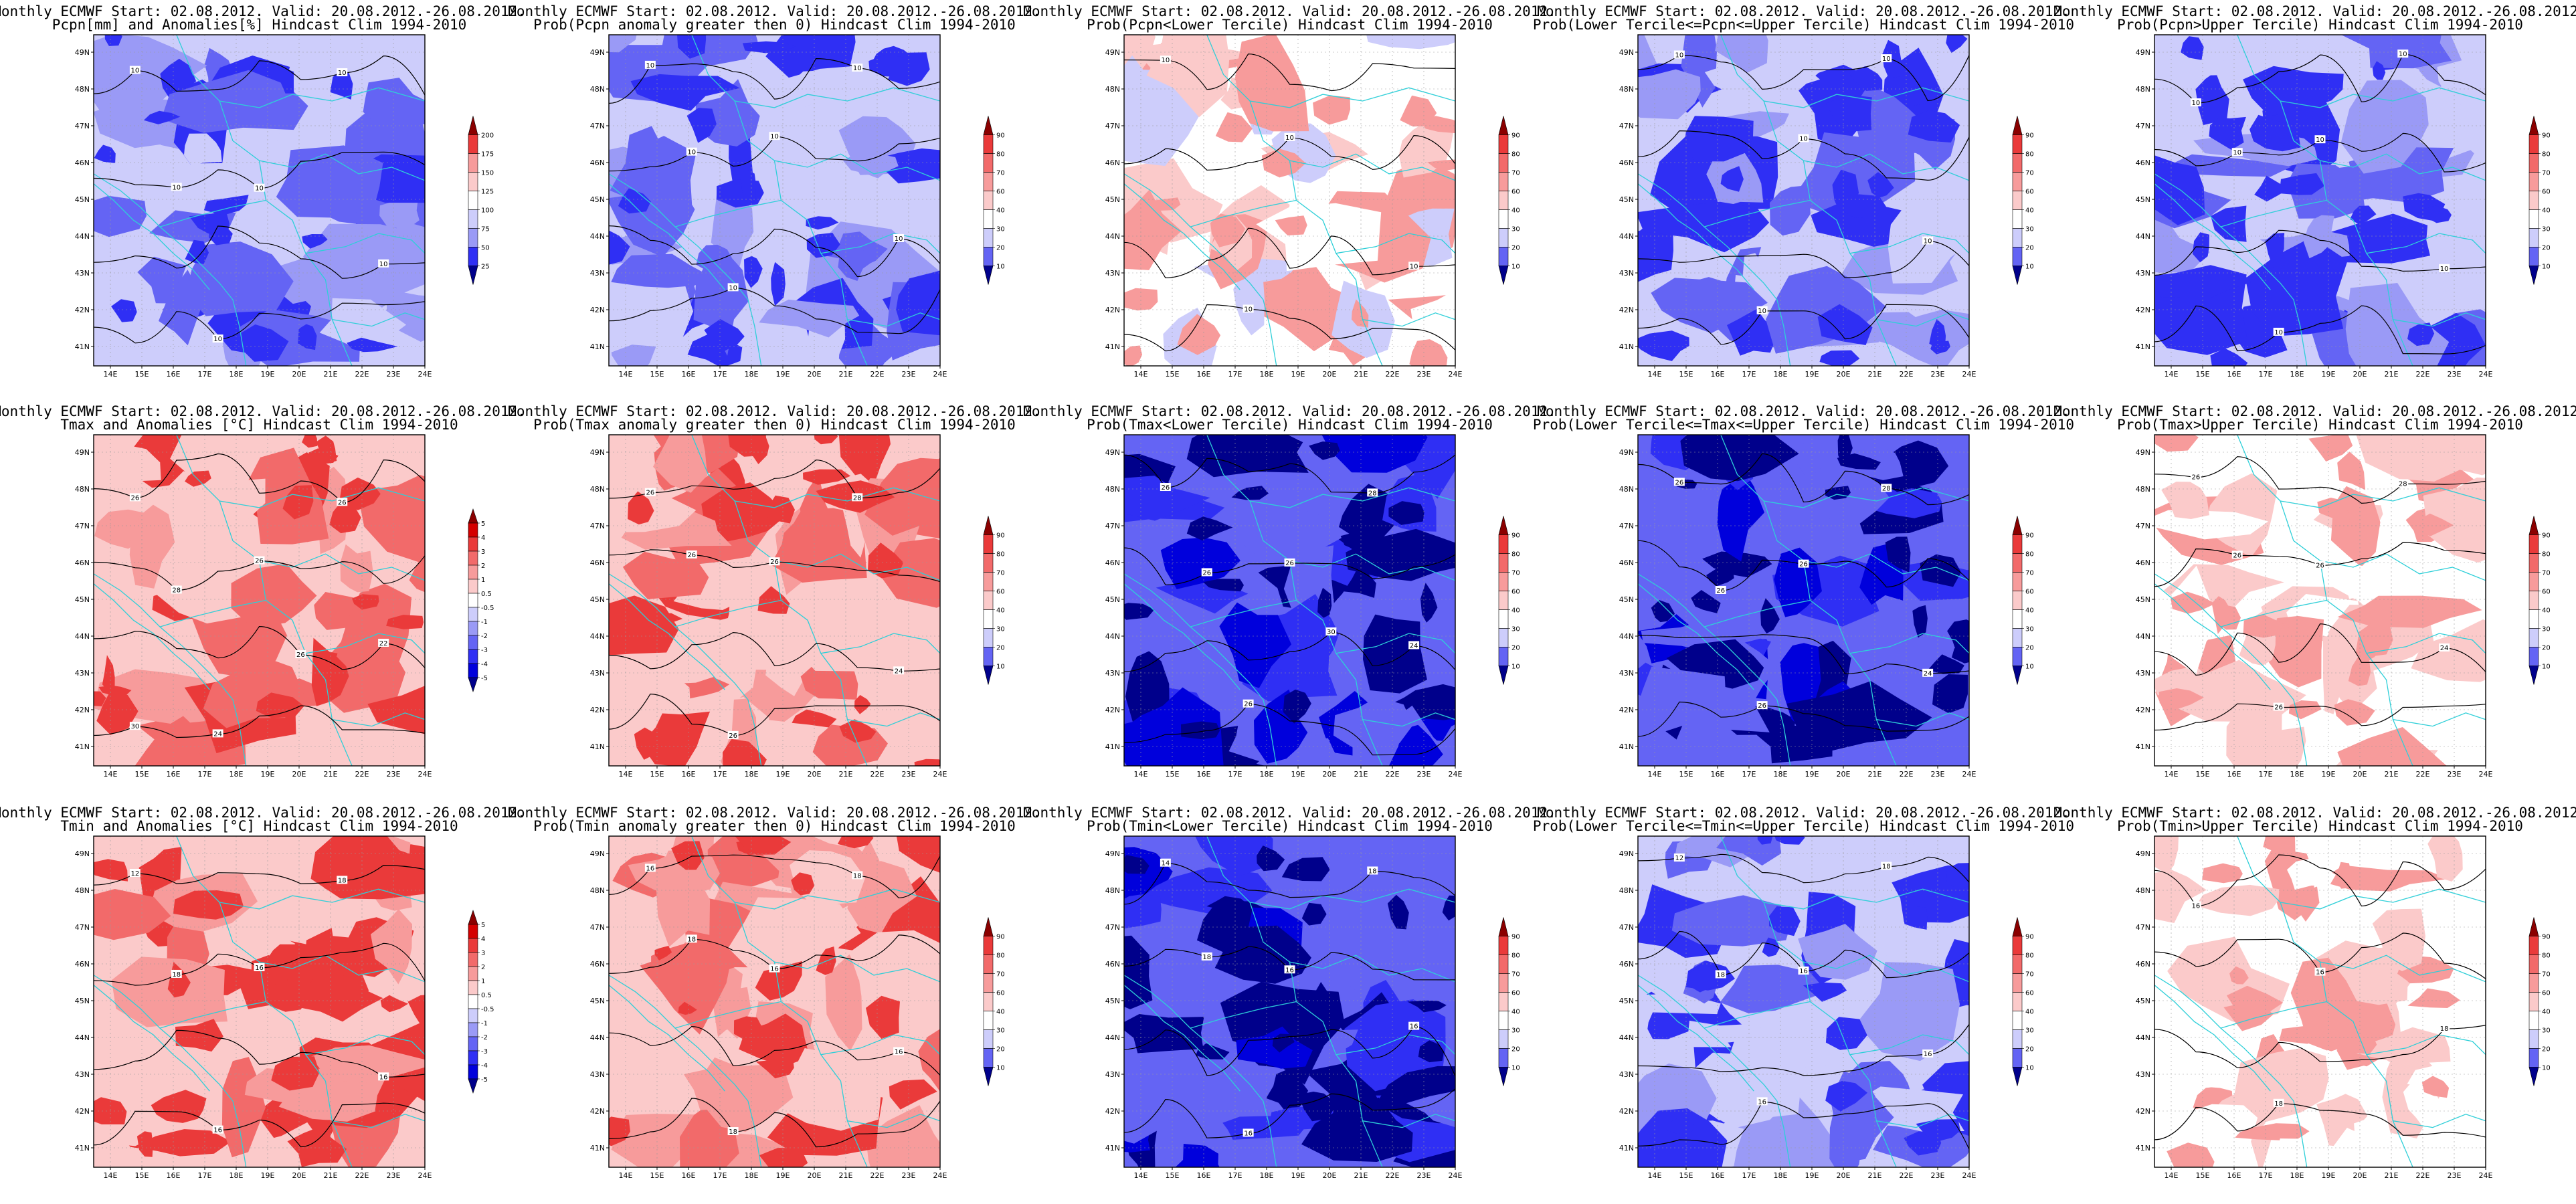  I want to click on graticule, so click(2320, 600).